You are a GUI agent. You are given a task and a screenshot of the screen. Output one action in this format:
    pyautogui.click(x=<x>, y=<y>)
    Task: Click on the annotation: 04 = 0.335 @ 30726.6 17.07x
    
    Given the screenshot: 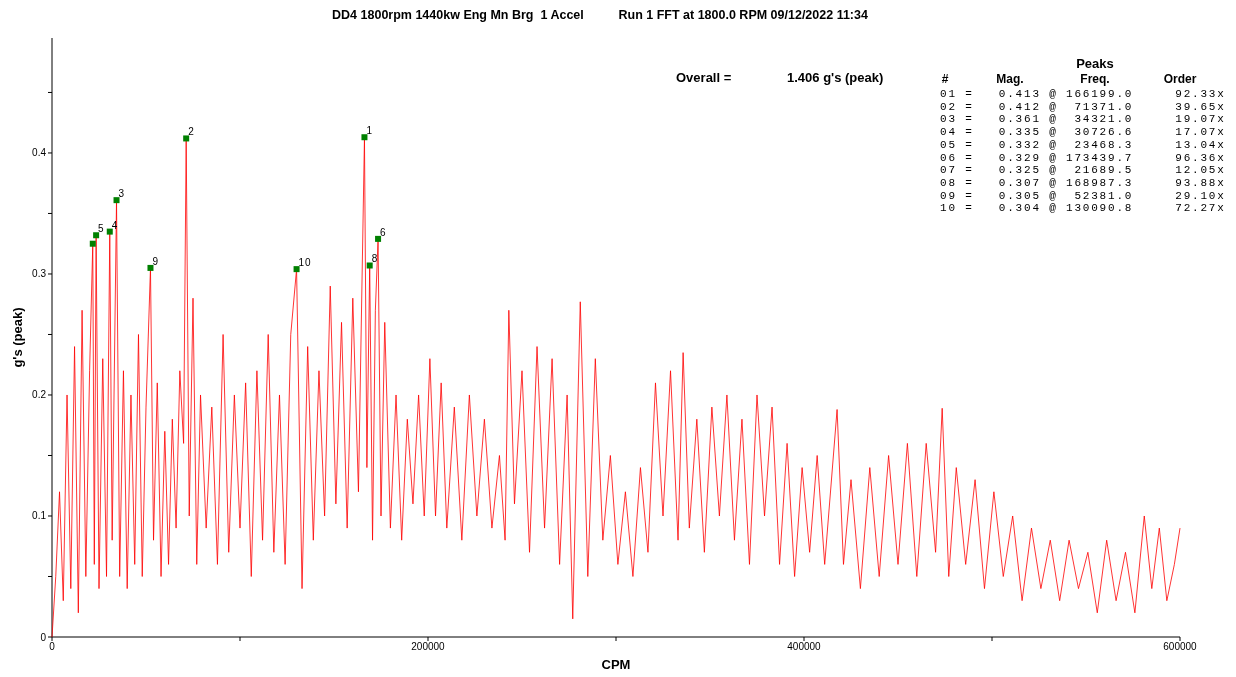 What is the action you would take?
    pyautogui.click(x=1083, y=132)
    